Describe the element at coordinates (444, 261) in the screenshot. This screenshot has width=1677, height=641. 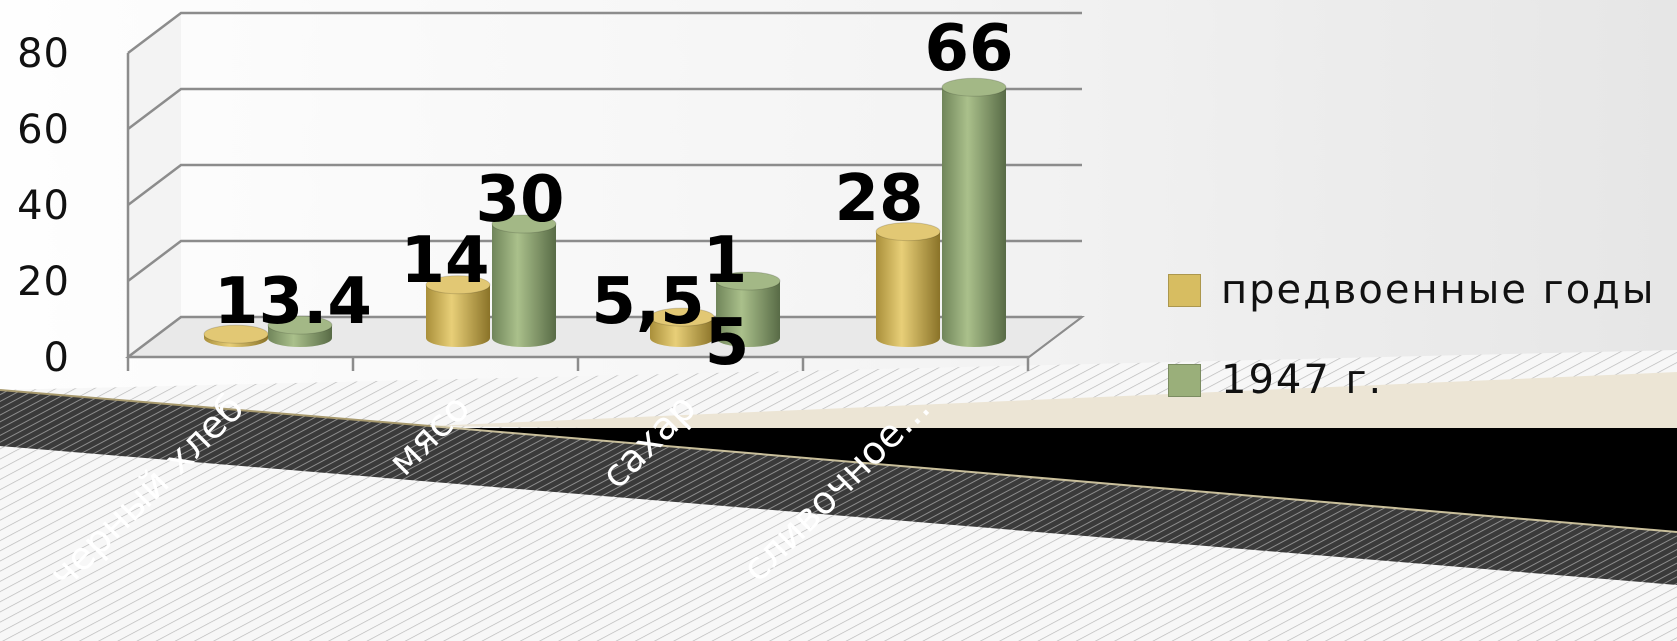
I see `data-label: 14` at that location.